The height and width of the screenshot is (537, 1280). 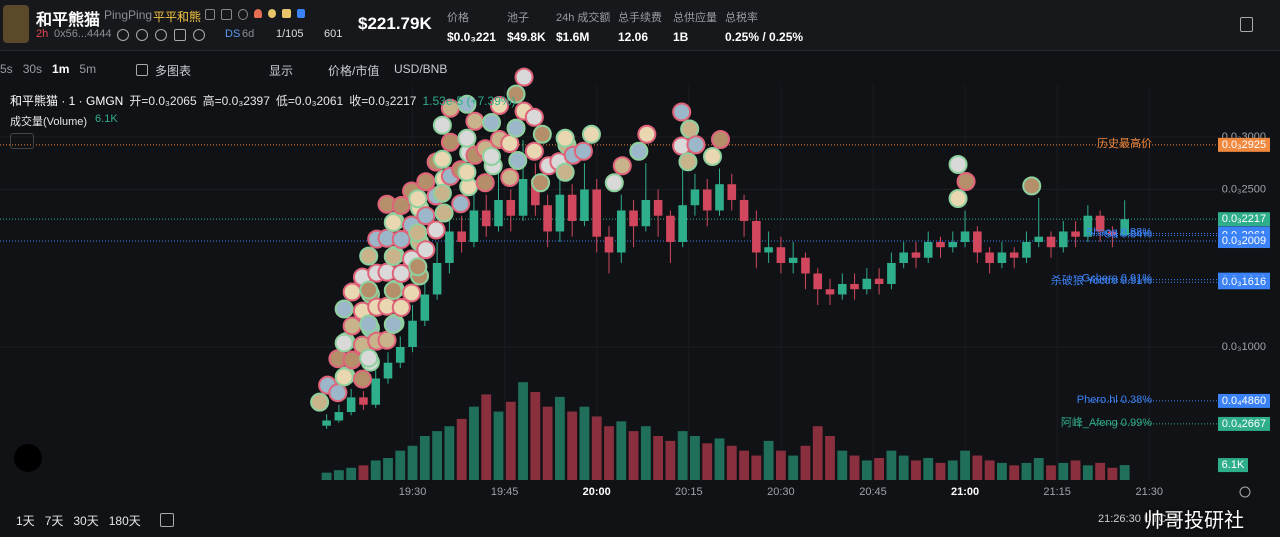 I want to click on interval: 1m, so click(x=61, y=69).